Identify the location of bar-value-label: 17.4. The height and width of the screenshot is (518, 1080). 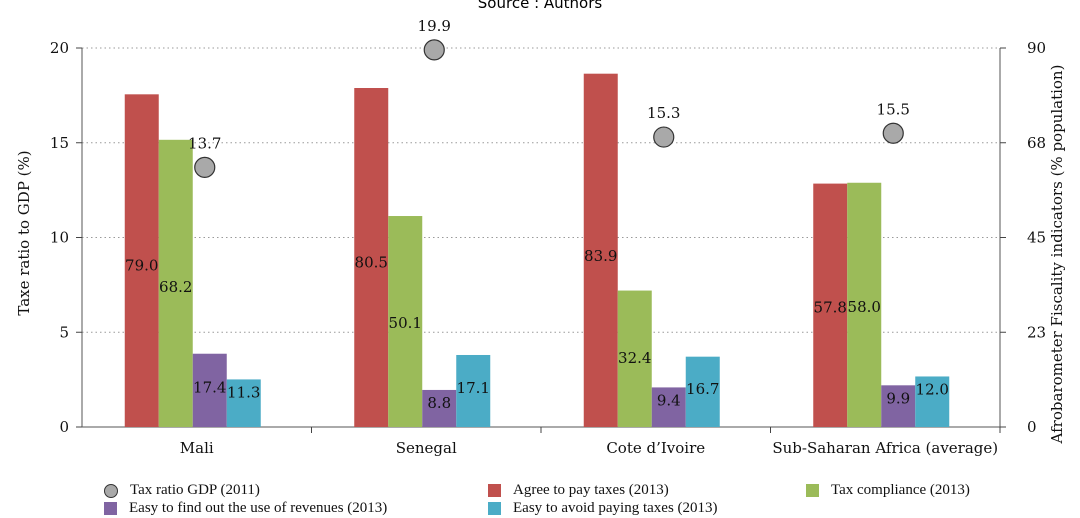
(209, 388).